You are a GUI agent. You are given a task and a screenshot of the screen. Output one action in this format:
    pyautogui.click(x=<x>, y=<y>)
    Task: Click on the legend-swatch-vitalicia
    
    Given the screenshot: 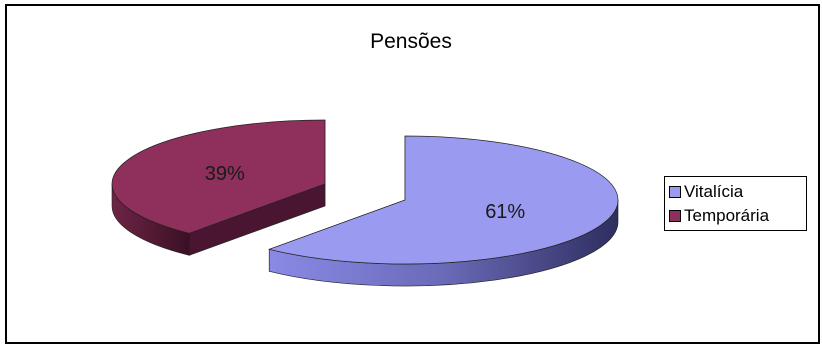 What is the action you would take?
    pyautogui.click(x=675, y=192)
    